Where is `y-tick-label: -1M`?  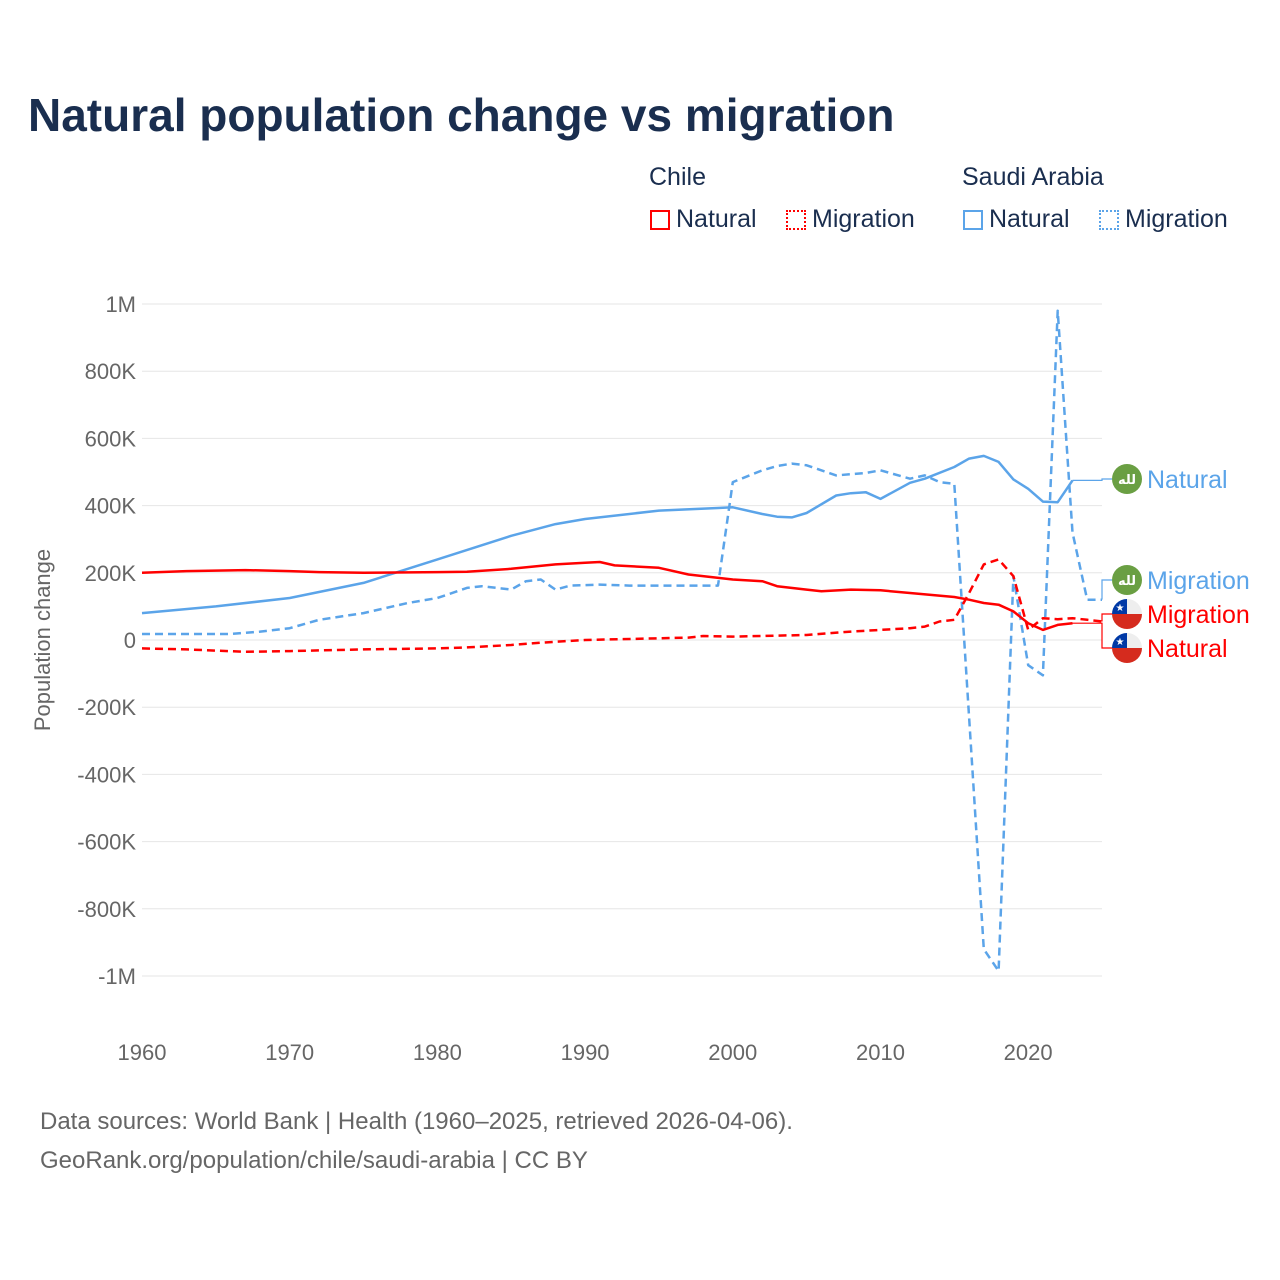
y-tick-label: -1M is located at coordinates (117, 976).